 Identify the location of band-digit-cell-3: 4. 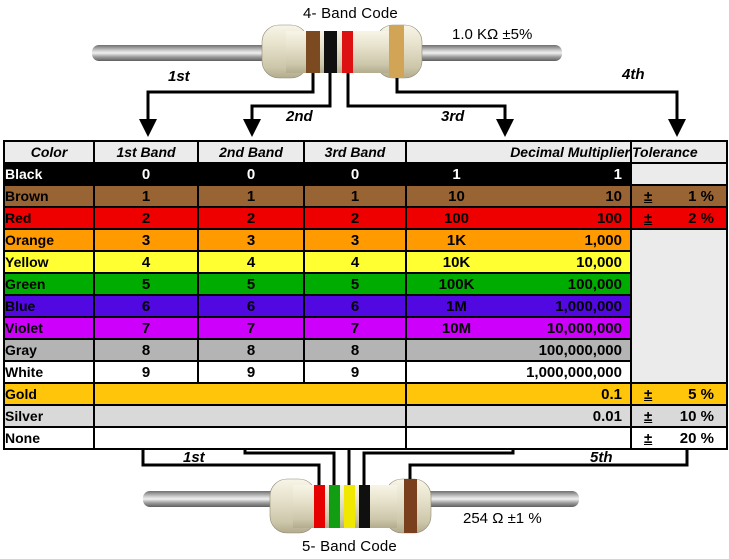
(355, 262).